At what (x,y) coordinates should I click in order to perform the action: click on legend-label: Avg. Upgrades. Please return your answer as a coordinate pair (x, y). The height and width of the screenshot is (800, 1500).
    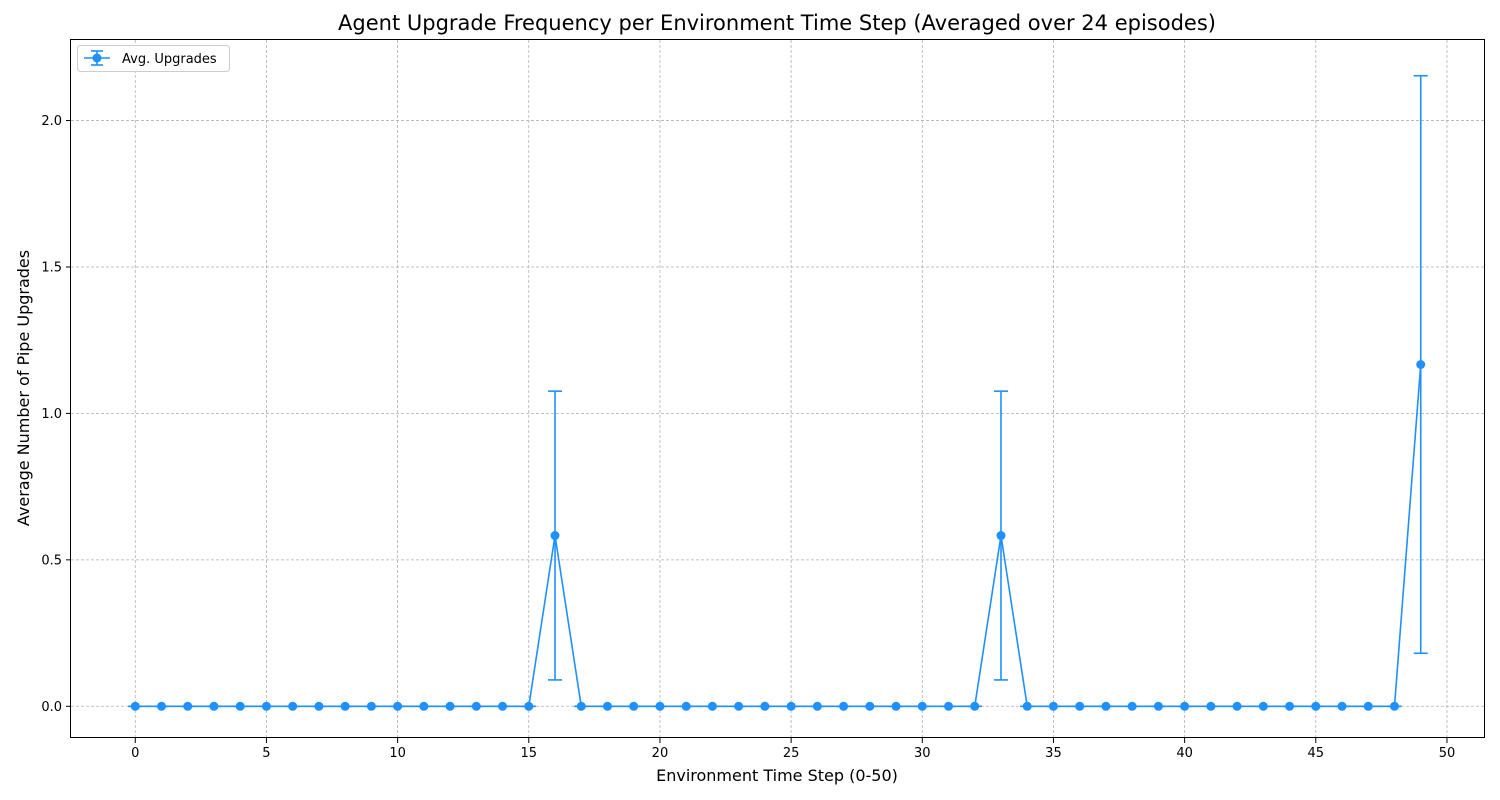
    Looking at the image, I should click on (169, 59).